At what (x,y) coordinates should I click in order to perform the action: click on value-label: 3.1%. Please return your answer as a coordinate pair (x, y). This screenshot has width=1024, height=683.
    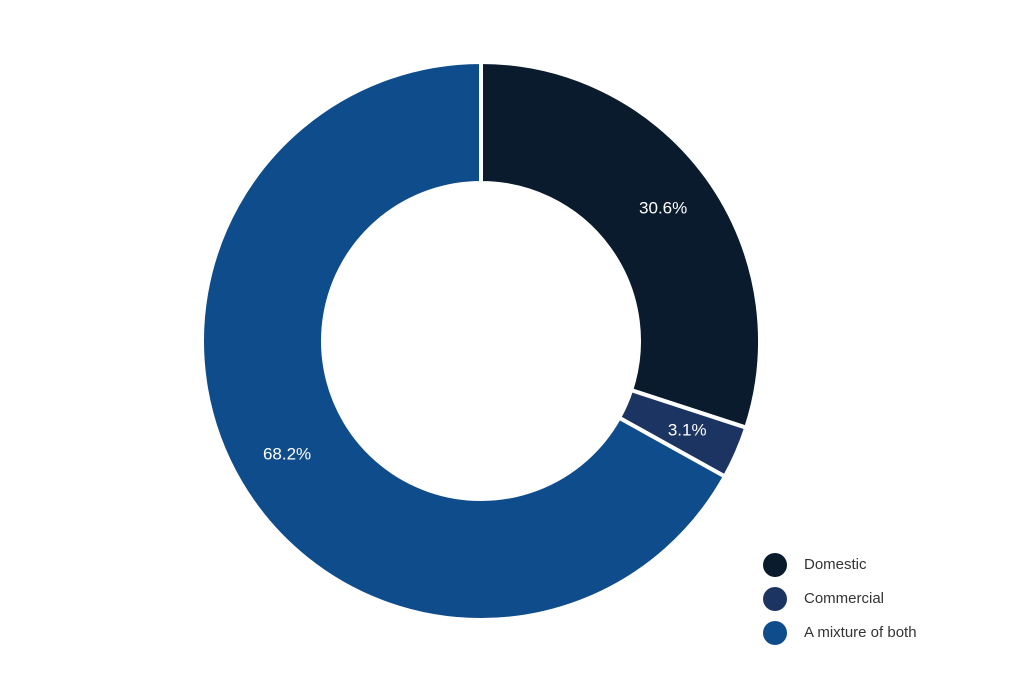
    Looking at the image, I should click on (687, 429).